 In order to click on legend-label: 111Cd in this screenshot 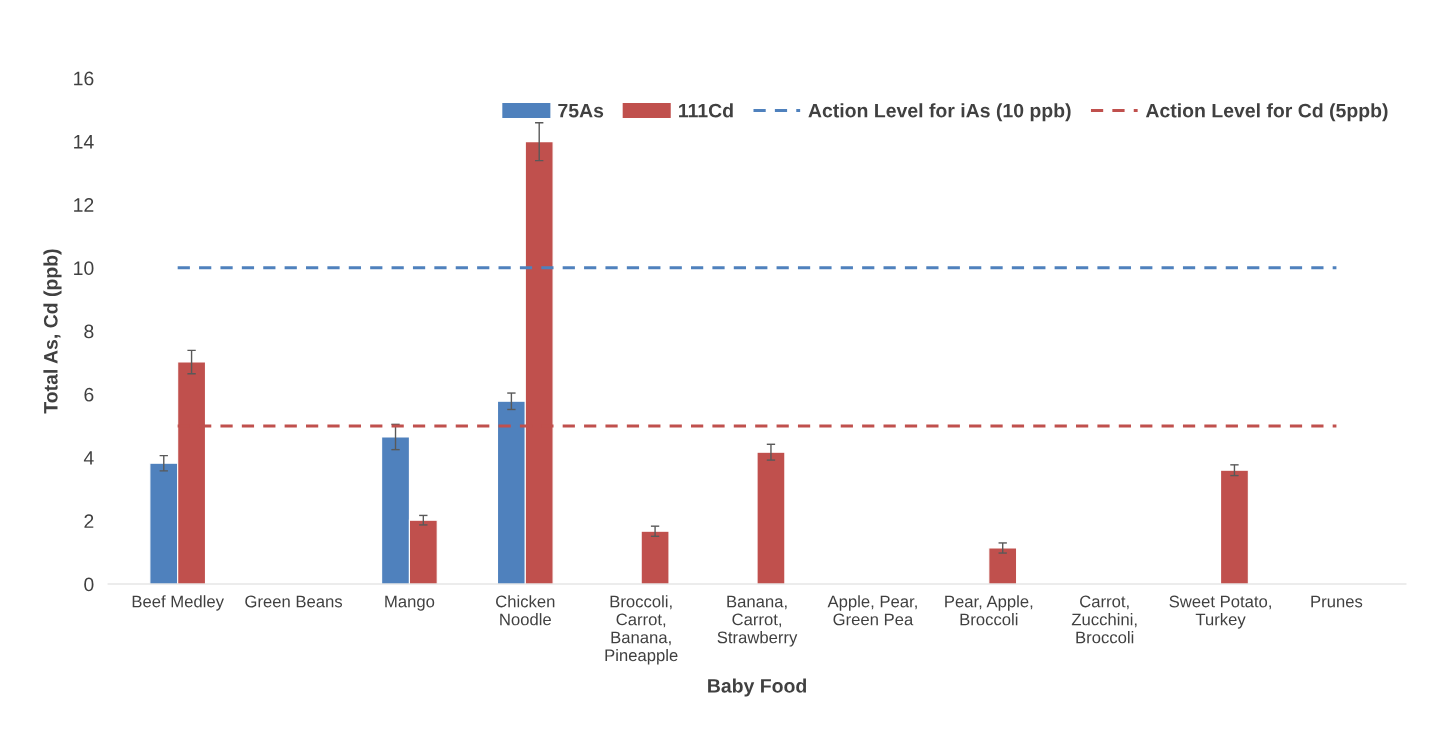, I will do `click(706, 110)`.